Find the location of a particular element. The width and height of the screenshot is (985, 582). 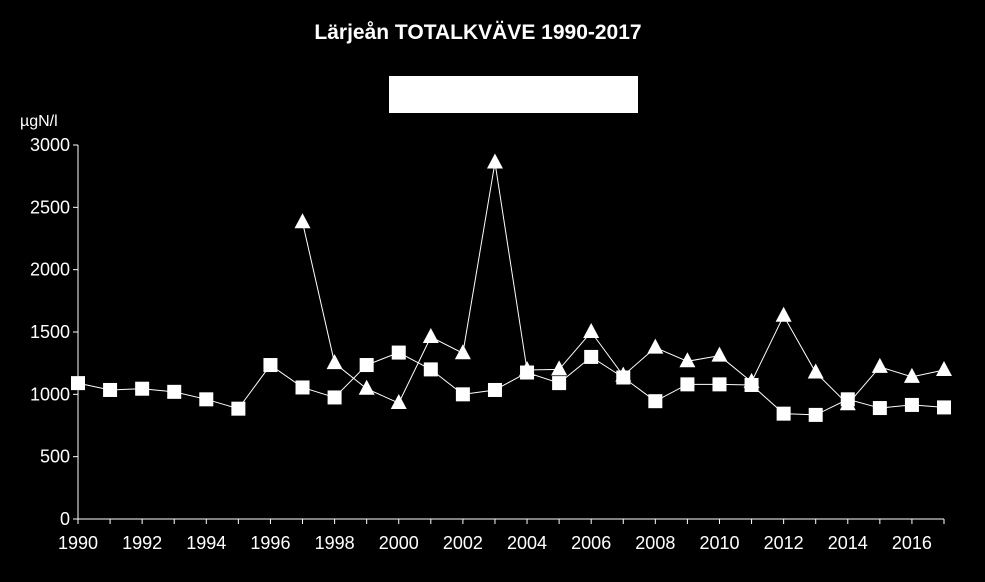

x-tick-label: 2000 is located at coordinates (399, 543).